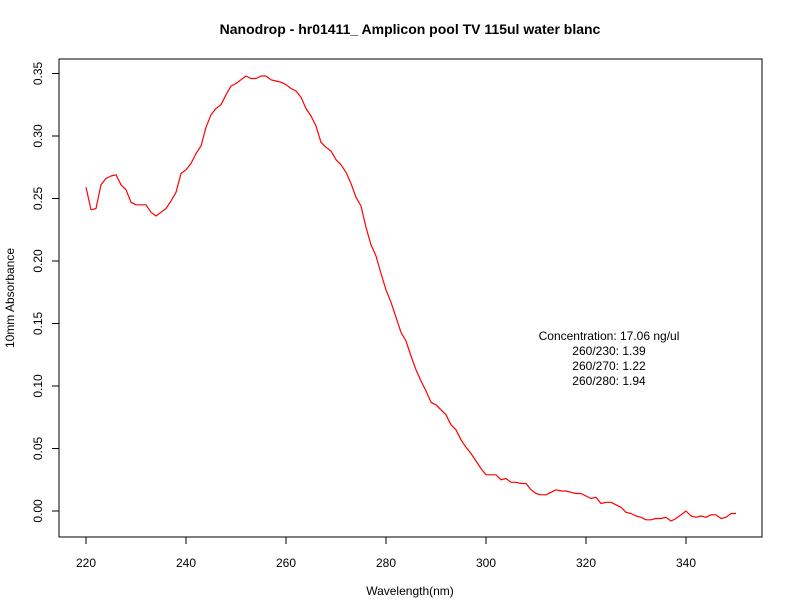 The width and height of the screenshot is (792, 612). What do you see at coordinates (10, 298) in the screenshot?
I see `y-axis-label: 10mm Absorbance` at bounding box center [10, 298].